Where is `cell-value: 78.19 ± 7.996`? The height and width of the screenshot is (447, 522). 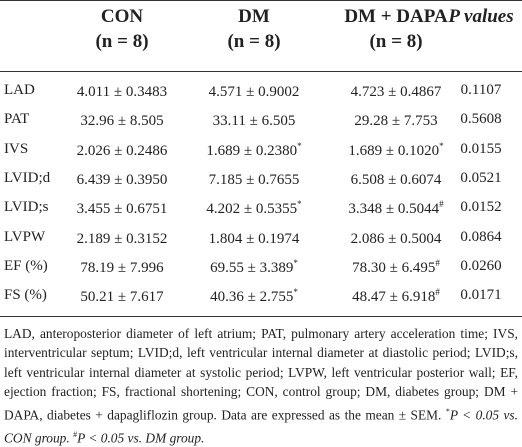 cell-value: 78.19 ± 7.996 is located at coordinates (122, 268).